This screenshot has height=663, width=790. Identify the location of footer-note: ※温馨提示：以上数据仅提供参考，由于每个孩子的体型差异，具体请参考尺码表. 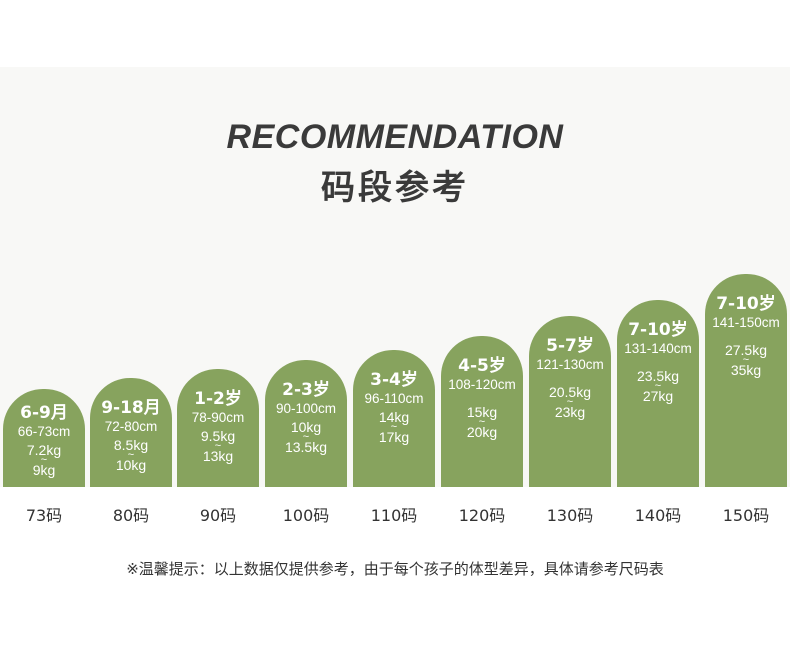
(395, 569).